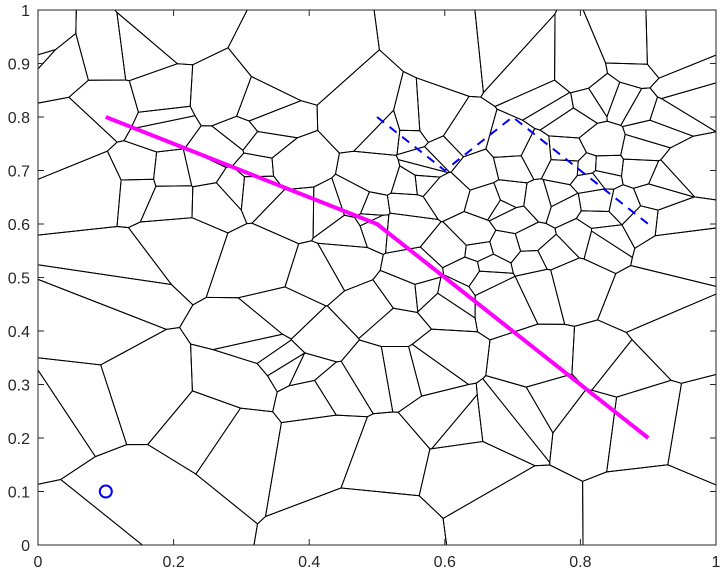  What do you see at coordinates (38, 562) in the screenshot?
I see `x-tick-label: 0` at bounding box center [38, 562].